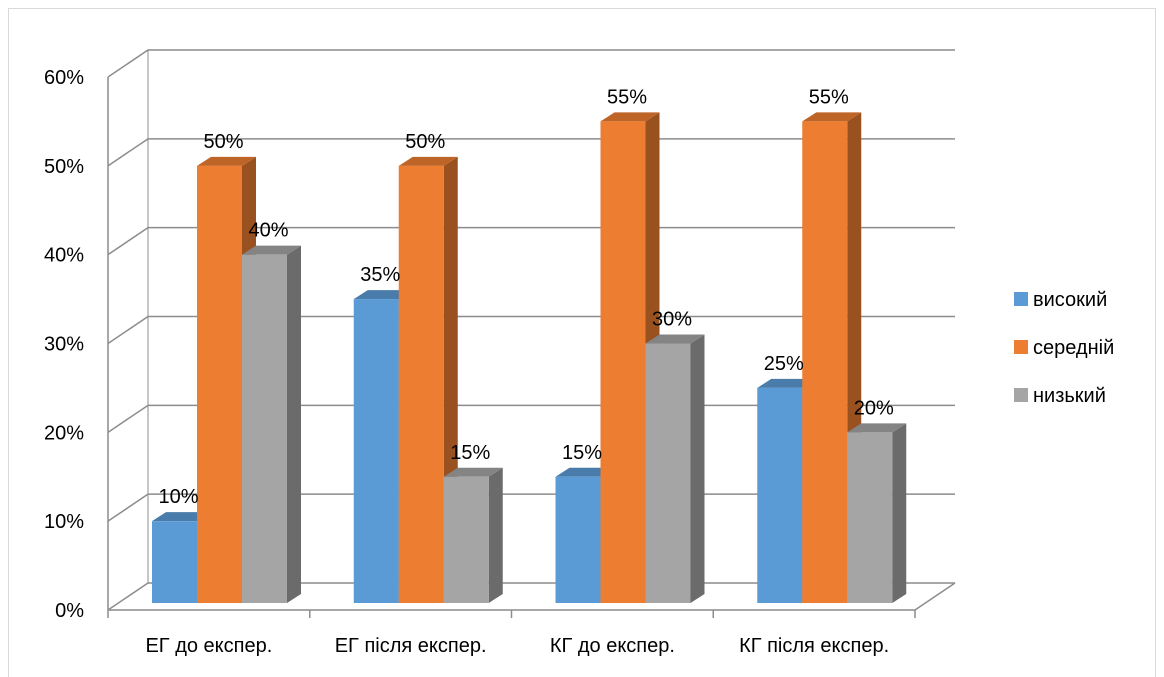 The image size is (1164, 677). What do you see at coordinates (411, 646) in the screenshot?
I see `x-category-label: ЕГ після експер.` at bounding box center [411, 646].